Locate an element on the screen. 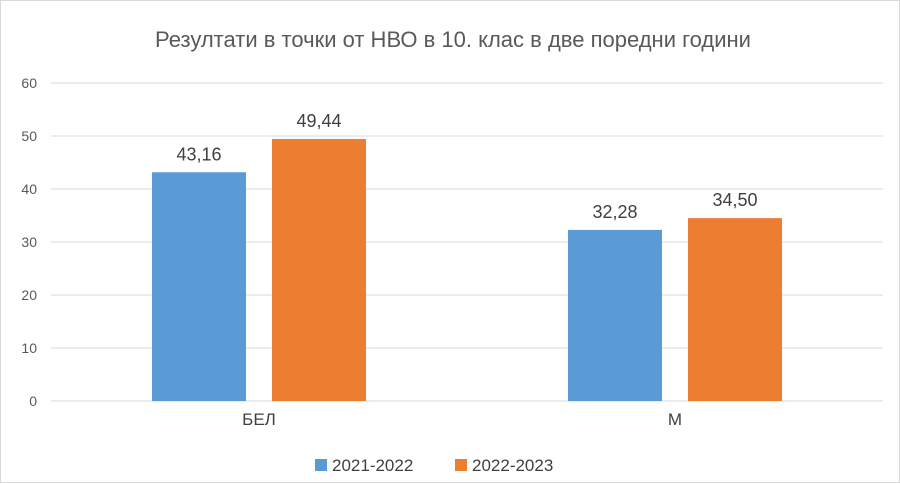 This screenshot has width=900, height=484. legend: 2021-2022 2022-2023 is located at coordinates (434, 465).